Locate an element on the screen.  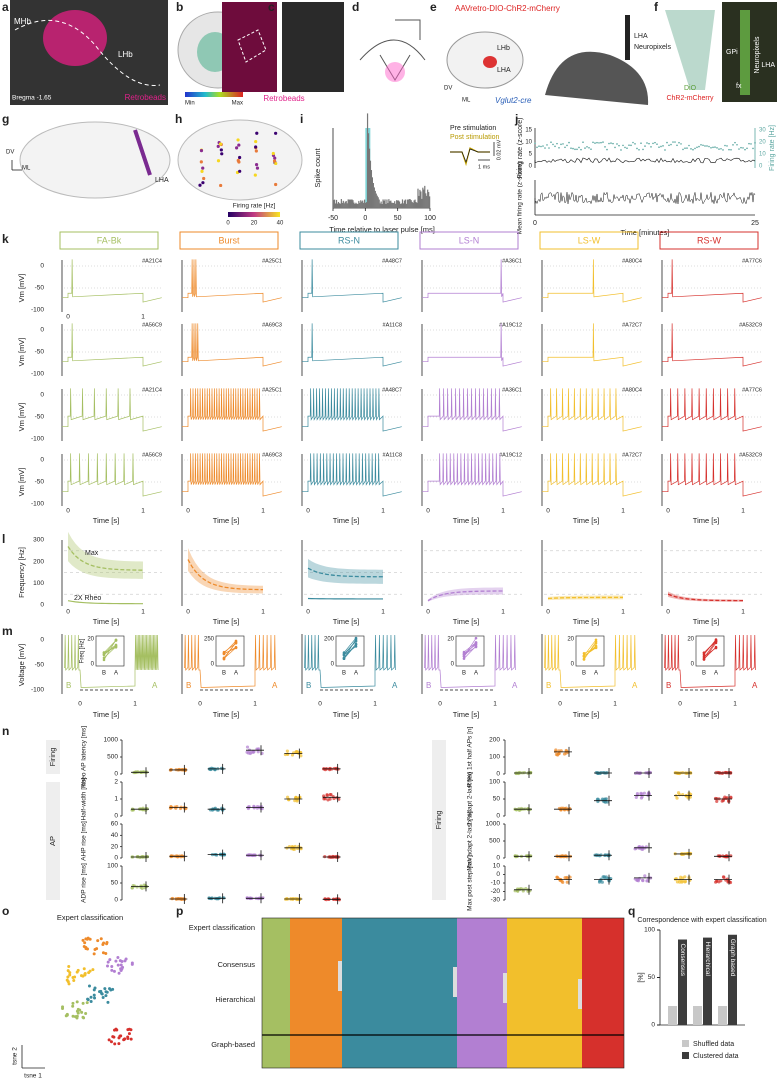
label: 100 is located at coordinates (112, 866).